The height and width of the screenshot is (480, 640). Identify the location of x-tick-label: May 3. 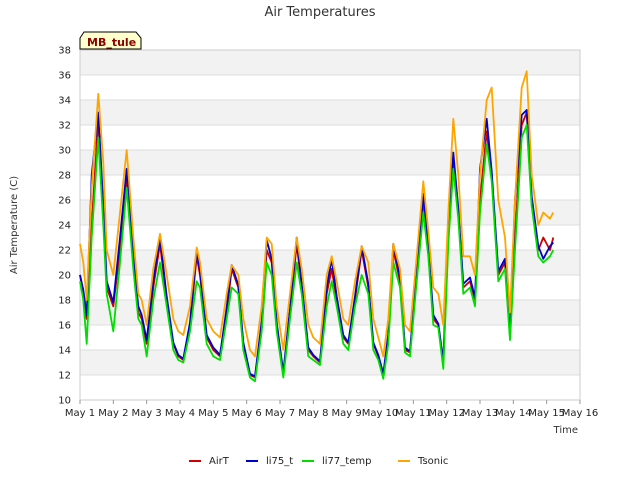
(147, 413).